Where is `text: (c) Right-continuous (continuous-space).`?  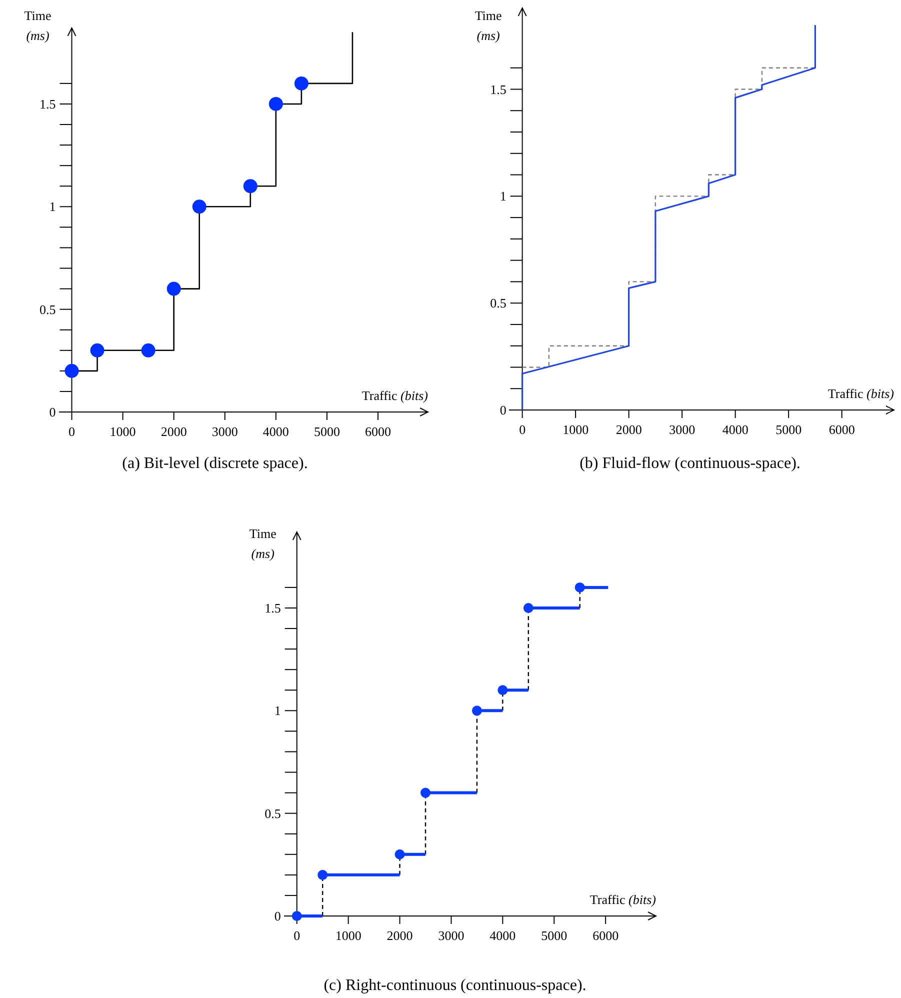 text: (c) Right-continuous (continuous-space). is located at coordinates (455, 985).